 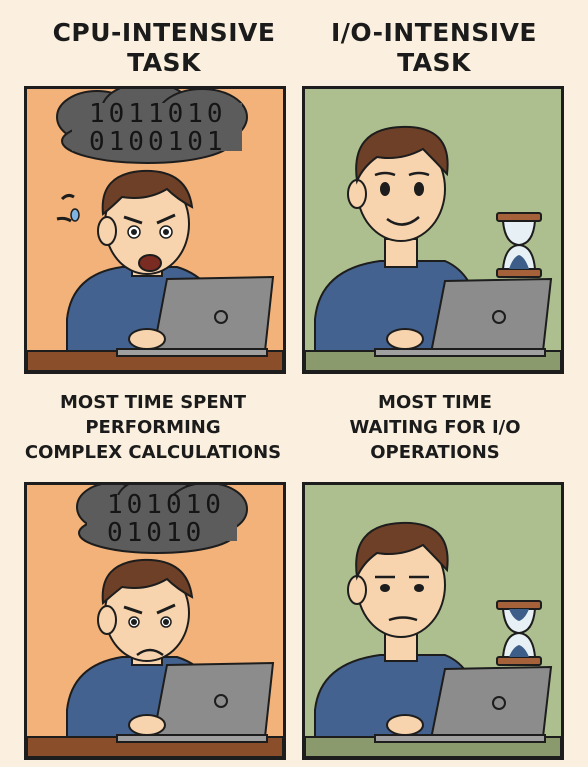 I want to click on cpu-heading-line1: CPU-INTENSIVE, so click(x=164, y=32).